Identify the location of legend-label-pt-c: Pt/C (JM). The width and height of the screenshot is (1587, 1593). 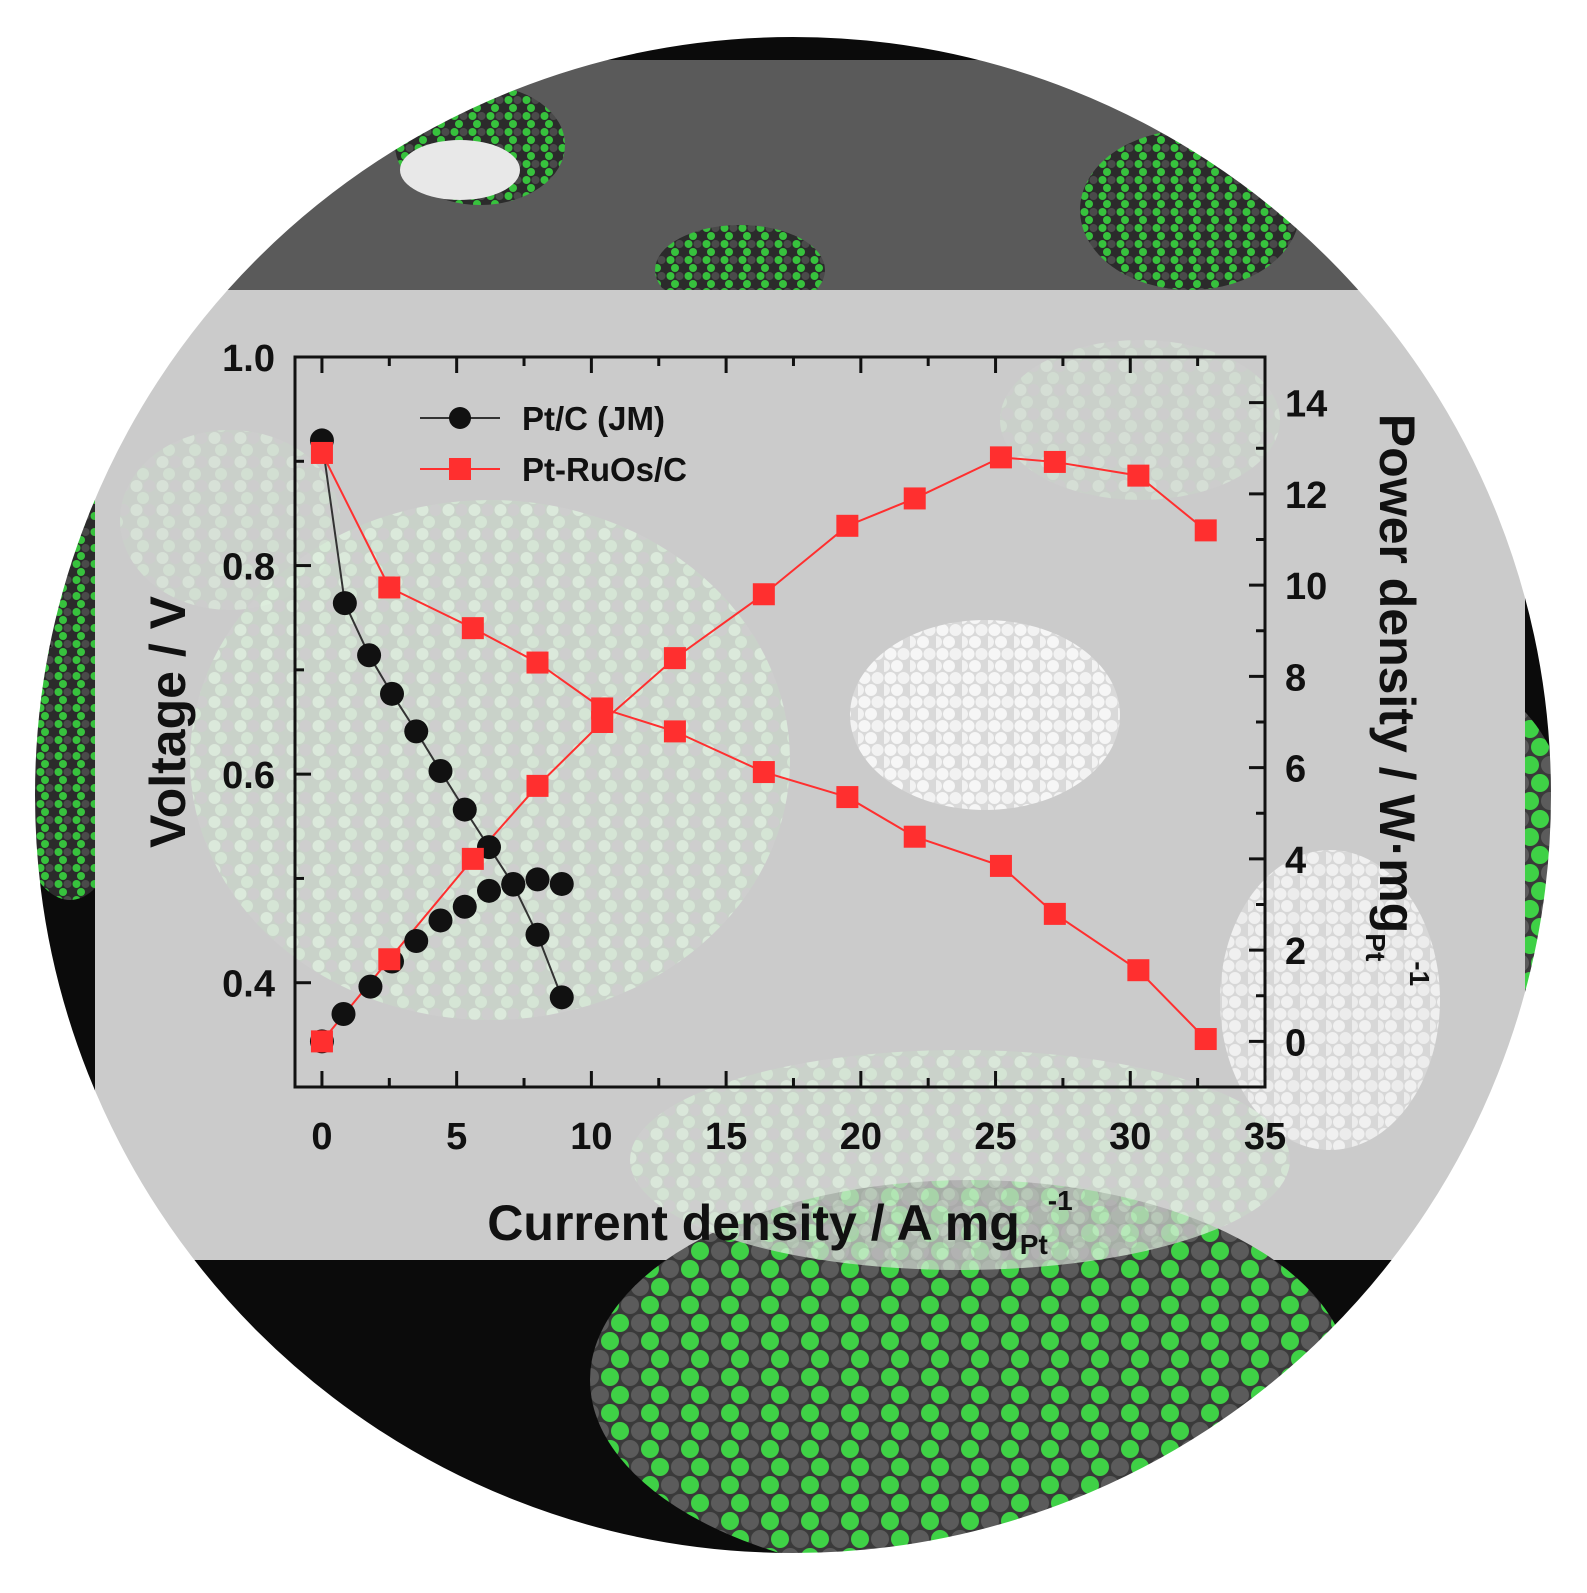
(593, 418).